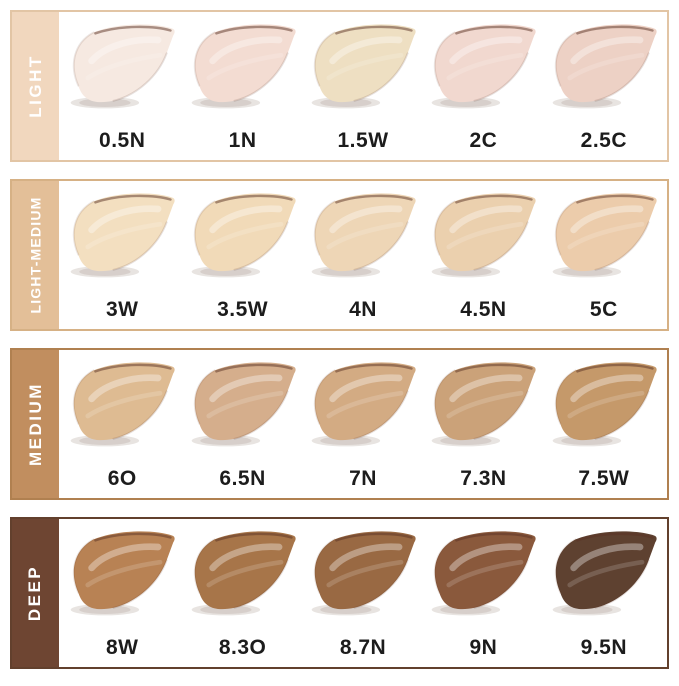 This screenshot has height=686, width=679. I want to click on shade-name-label-4n: 4N, so click(363, 309).